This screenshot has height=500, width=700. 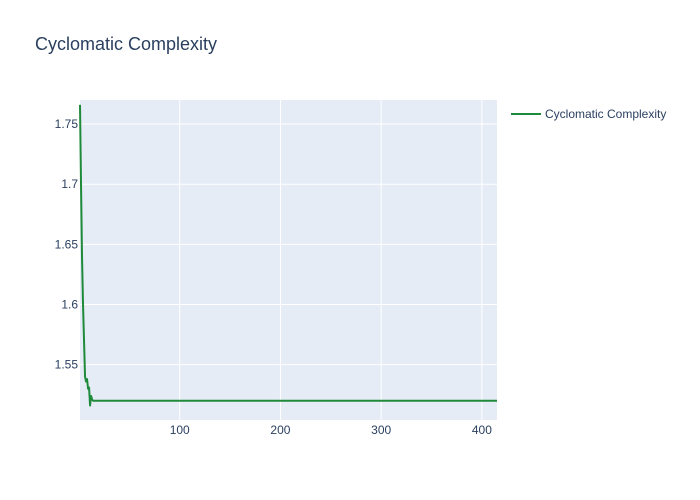 I want to click on y-tick-label: 1.6, so click(x=69, y=305).